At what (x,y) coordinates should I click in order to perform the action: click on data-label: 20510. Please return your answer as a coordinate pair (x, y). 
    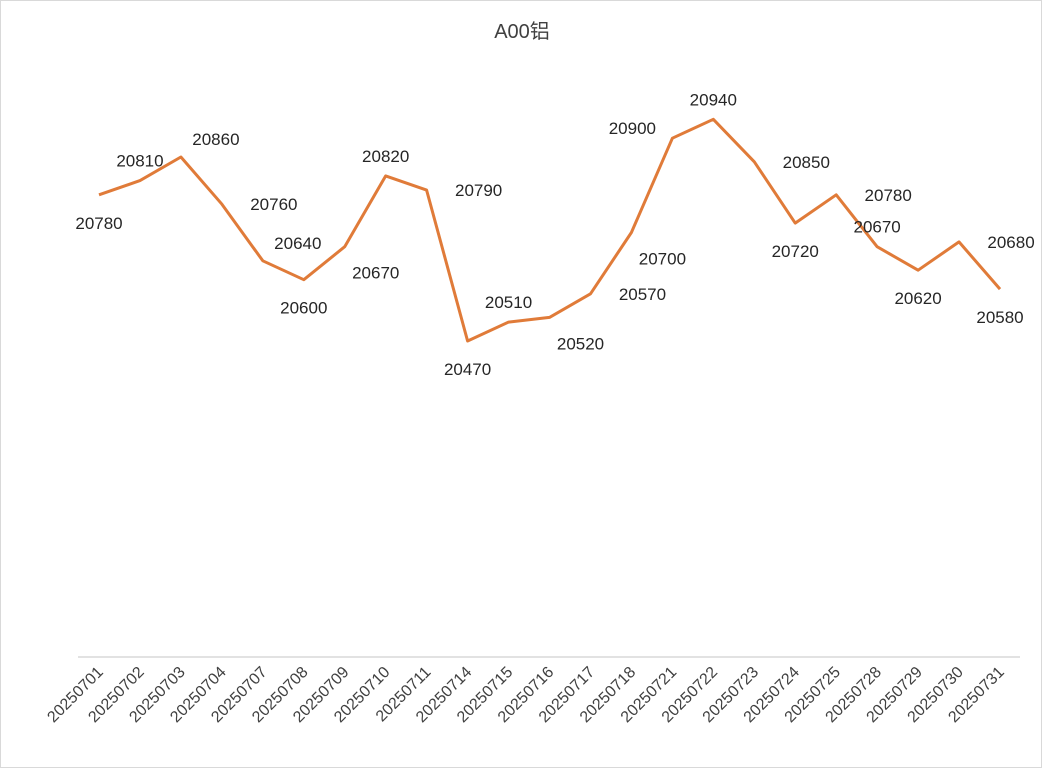
    Looking at the image, I should click on (508, 302).